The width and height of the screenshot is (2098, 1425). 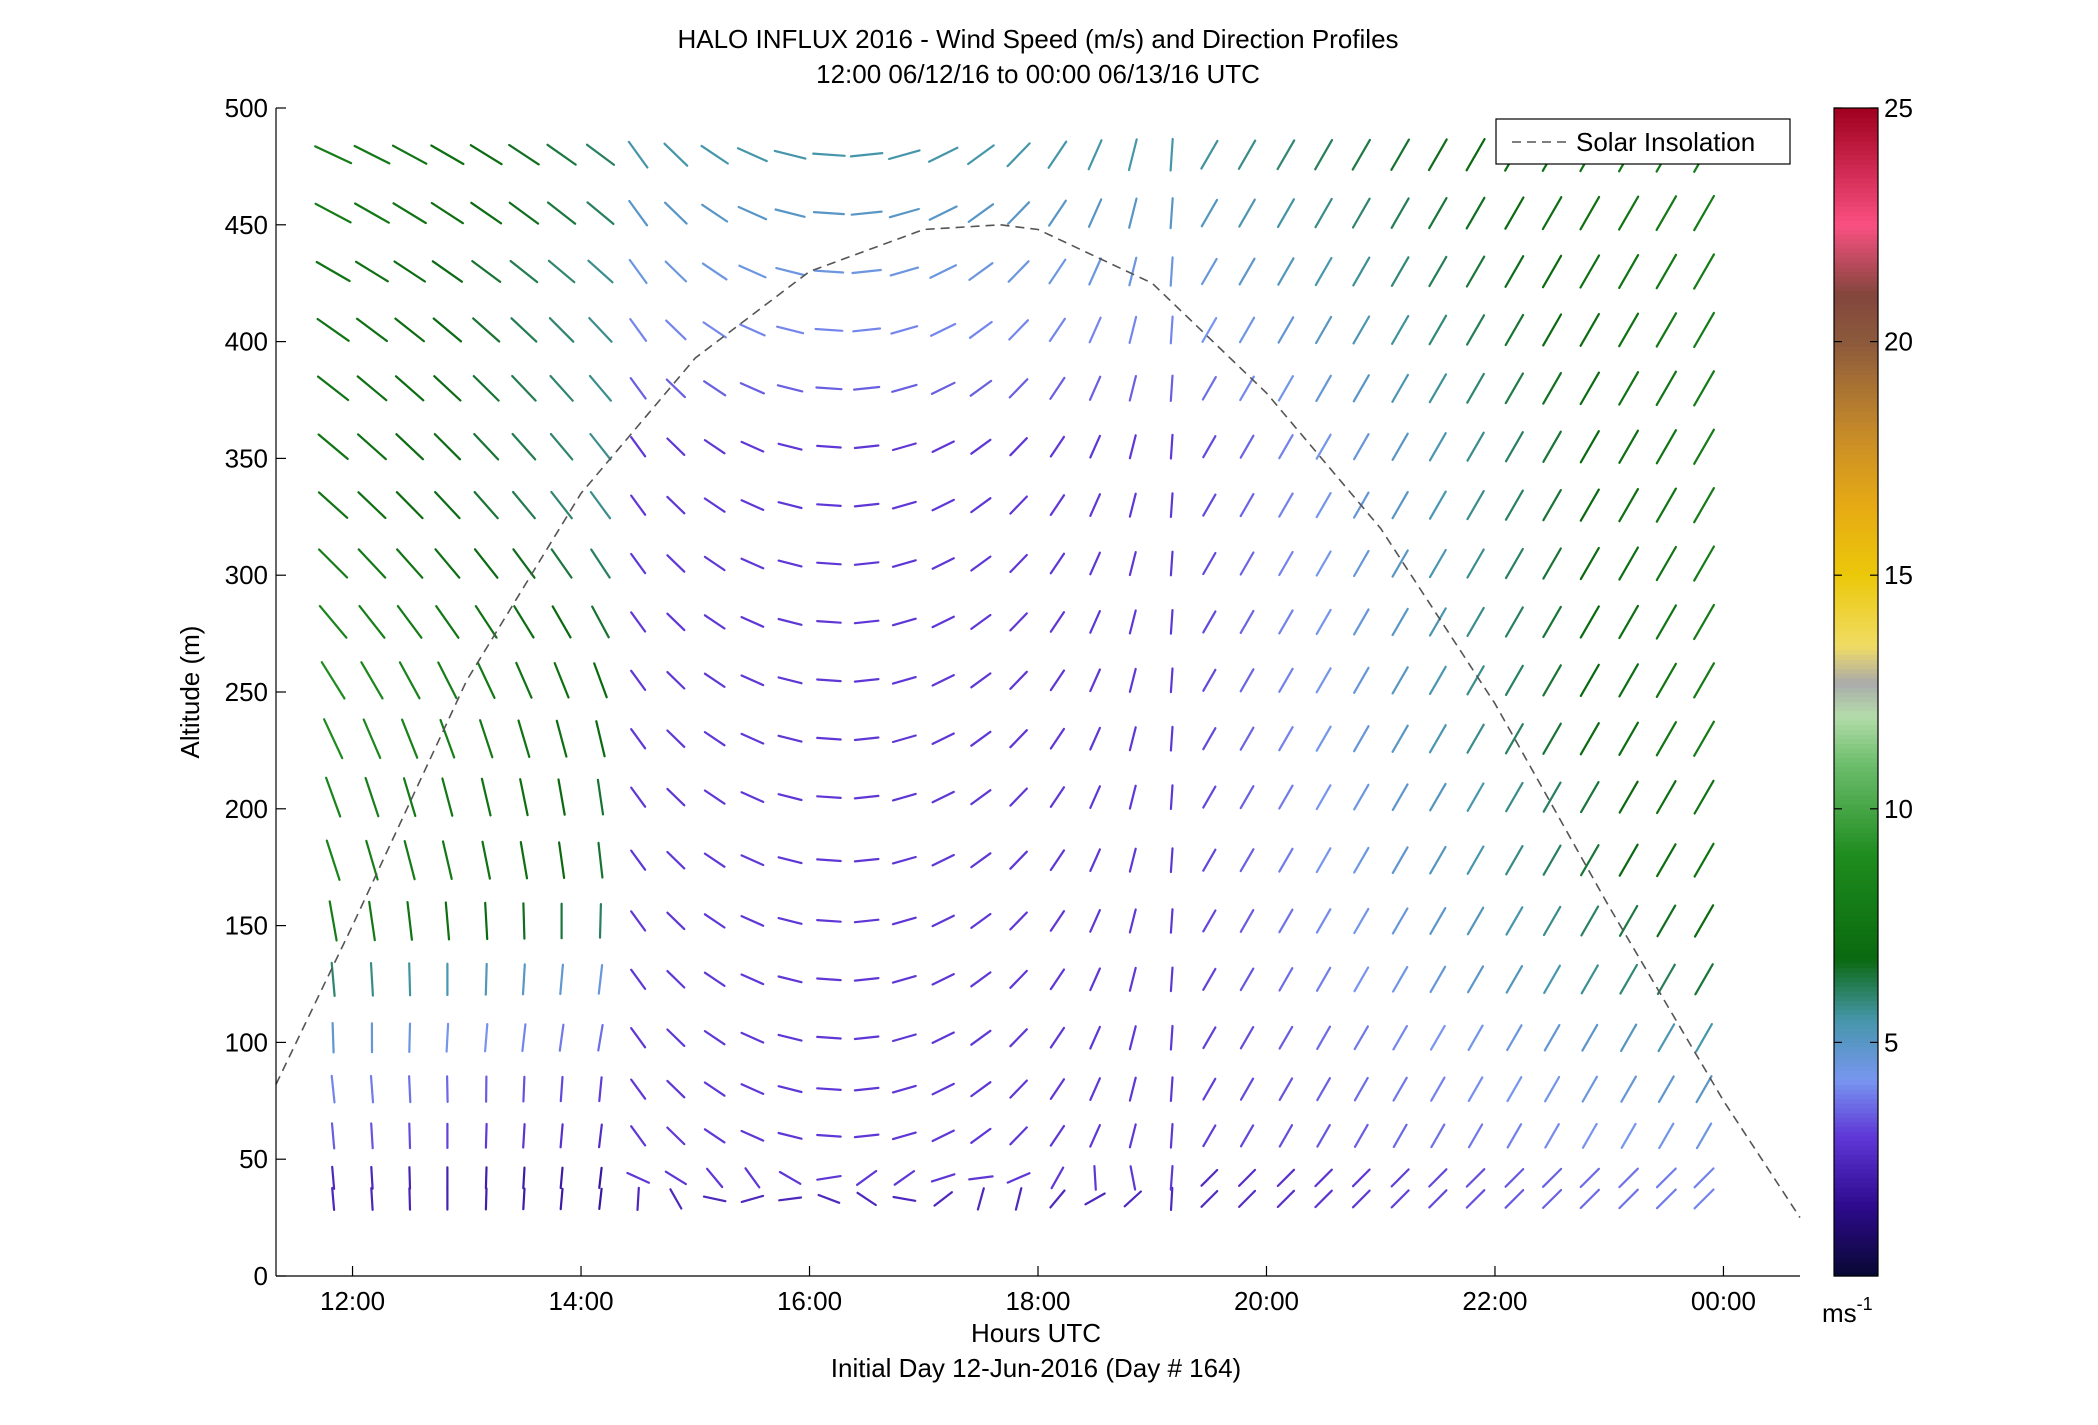 What do you see at coordinates (580, 1301) in the screenshot?
I see `x-tick-label: 14:00` at bounding box center [580, 1301].